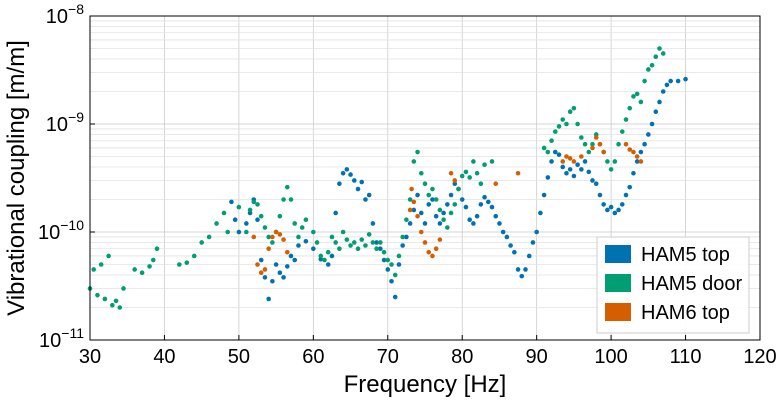 This screenshot has width=783, height=402. I want to click on x-tick-label: 50, so click(239, 357).